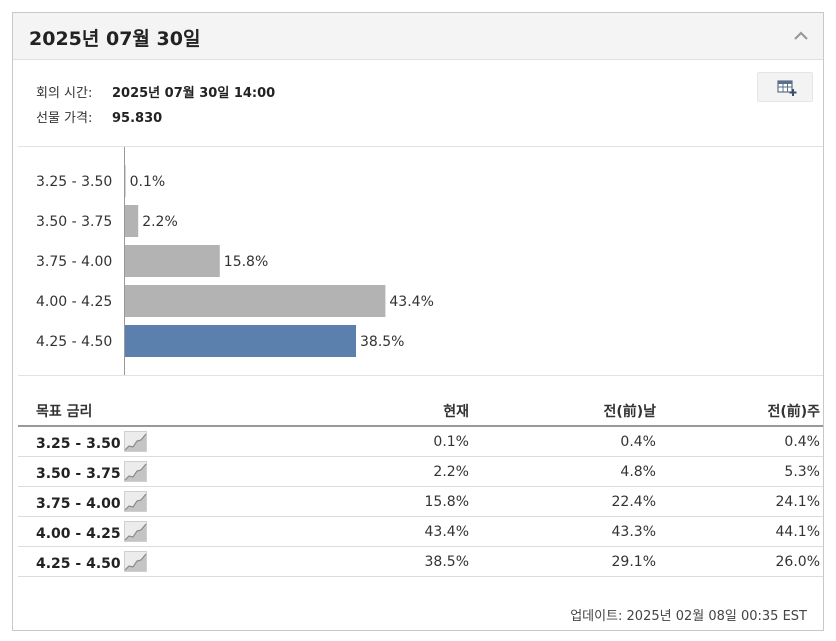  What do you see at coordinates (418, 442) in the screenshot?
I see `table-row: 3.25 - 3.50 0.1% 0.4% 0.4%` at bounding box center [418, 442].